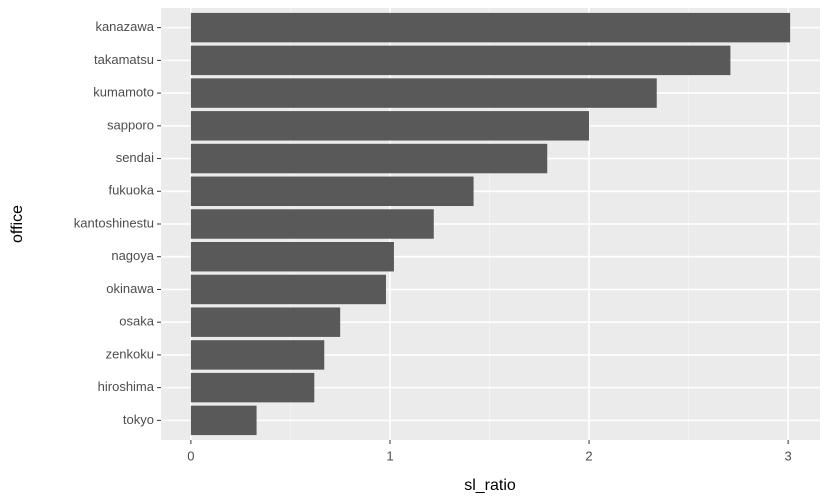 Image resolution: width=832 pixels, height=501 pixels. I want to click on y-tick-label: sapporo, so click(130, 124).